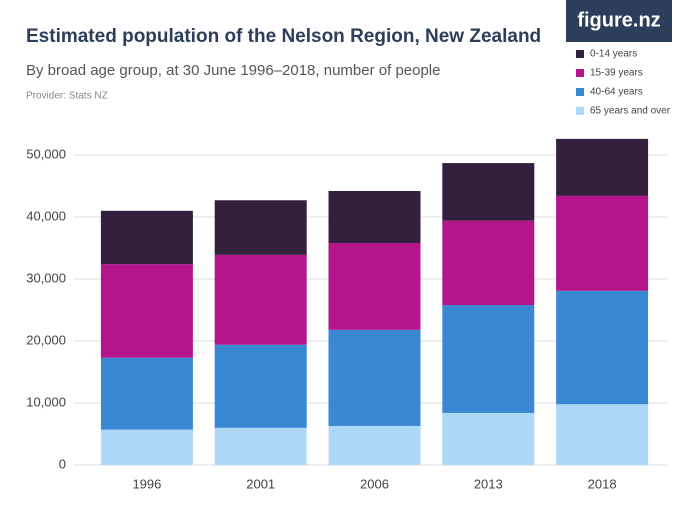 The height and width of the screenshot is (525, 700). What do you see at coordinates (46, 401) in the screenshot?
I see `y-tick-label: 10,000` at bounding box center [46, 401].